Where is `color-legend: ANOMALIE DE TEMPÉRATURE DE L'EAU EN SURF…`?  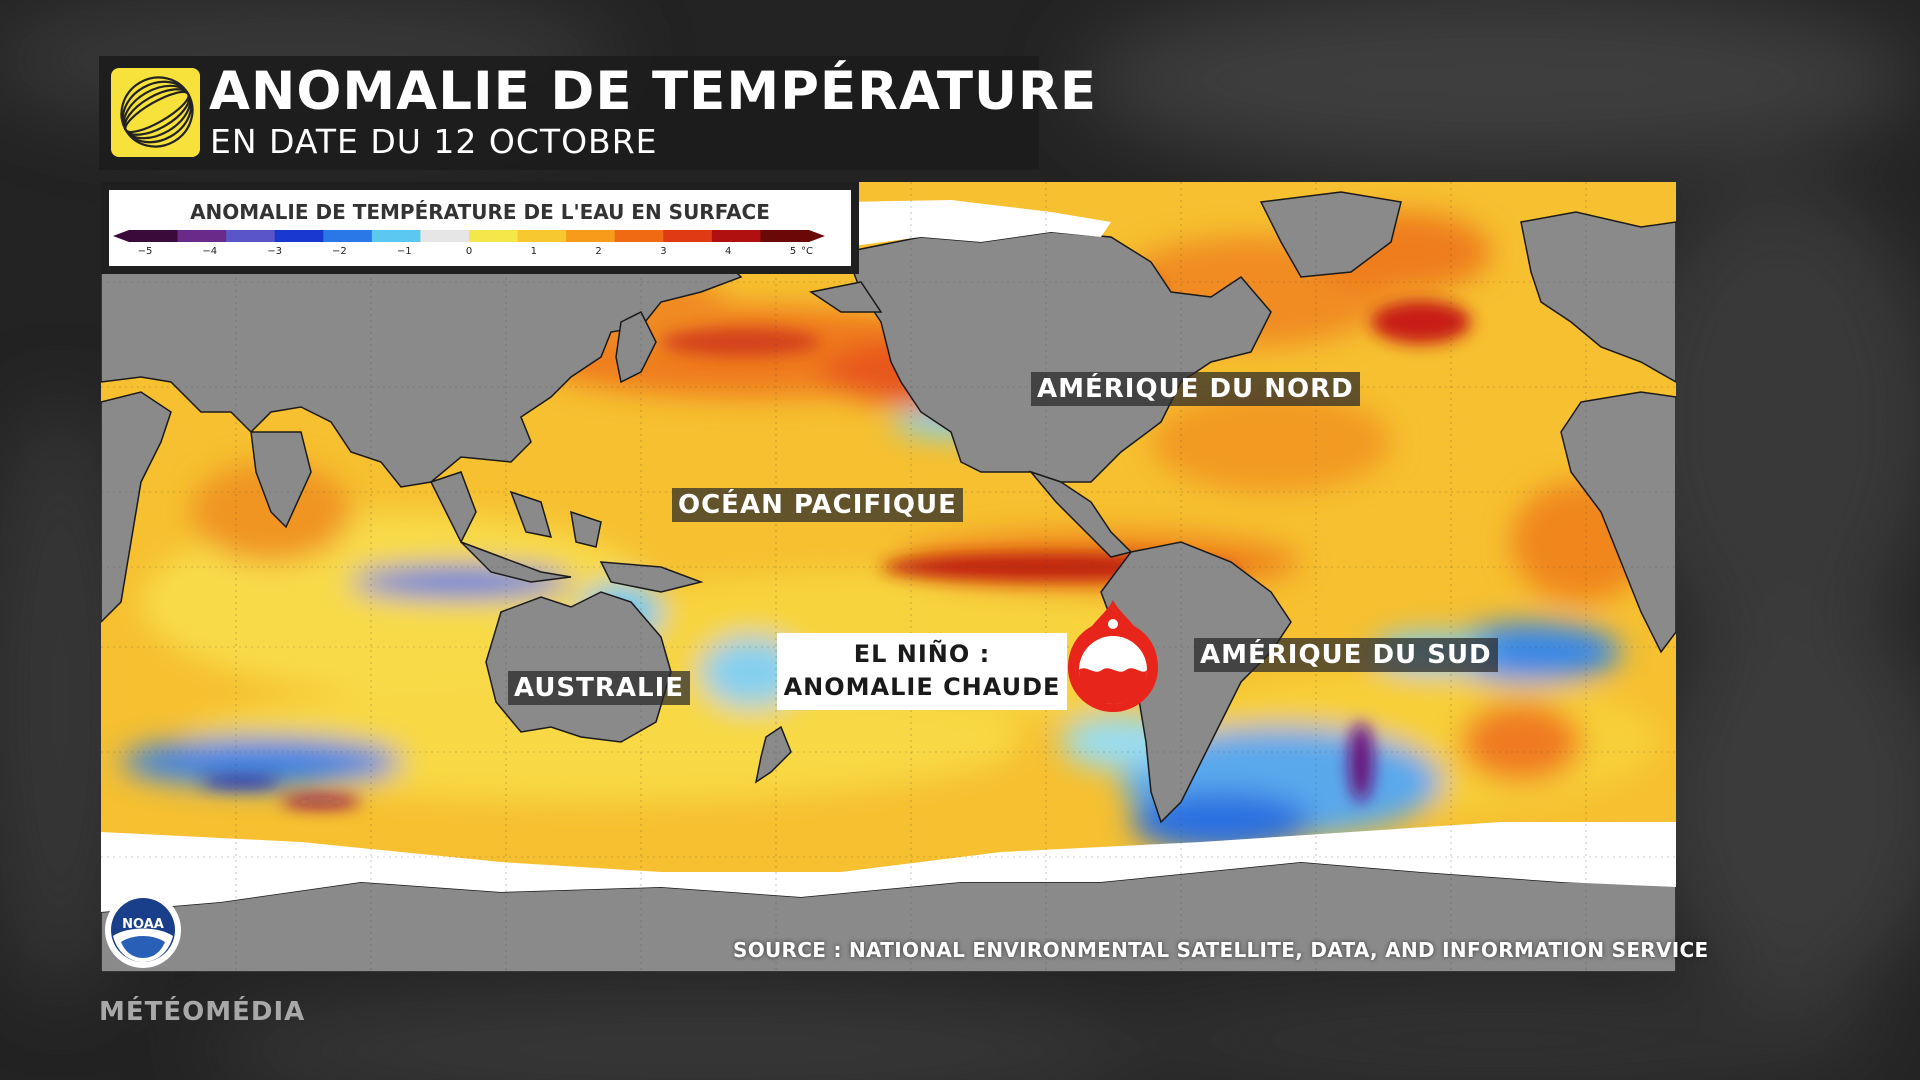 color-legend: ANOMALIE DE TEMPÉRATURE DE L'EAU EN SURF… is located at coordinates (480, 228).